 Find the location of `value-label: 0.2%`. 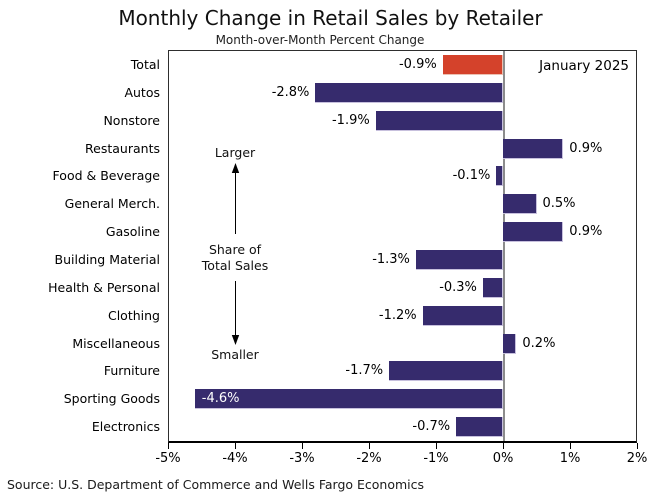

value-label: 0.2% is located at coordinates (539, 343).